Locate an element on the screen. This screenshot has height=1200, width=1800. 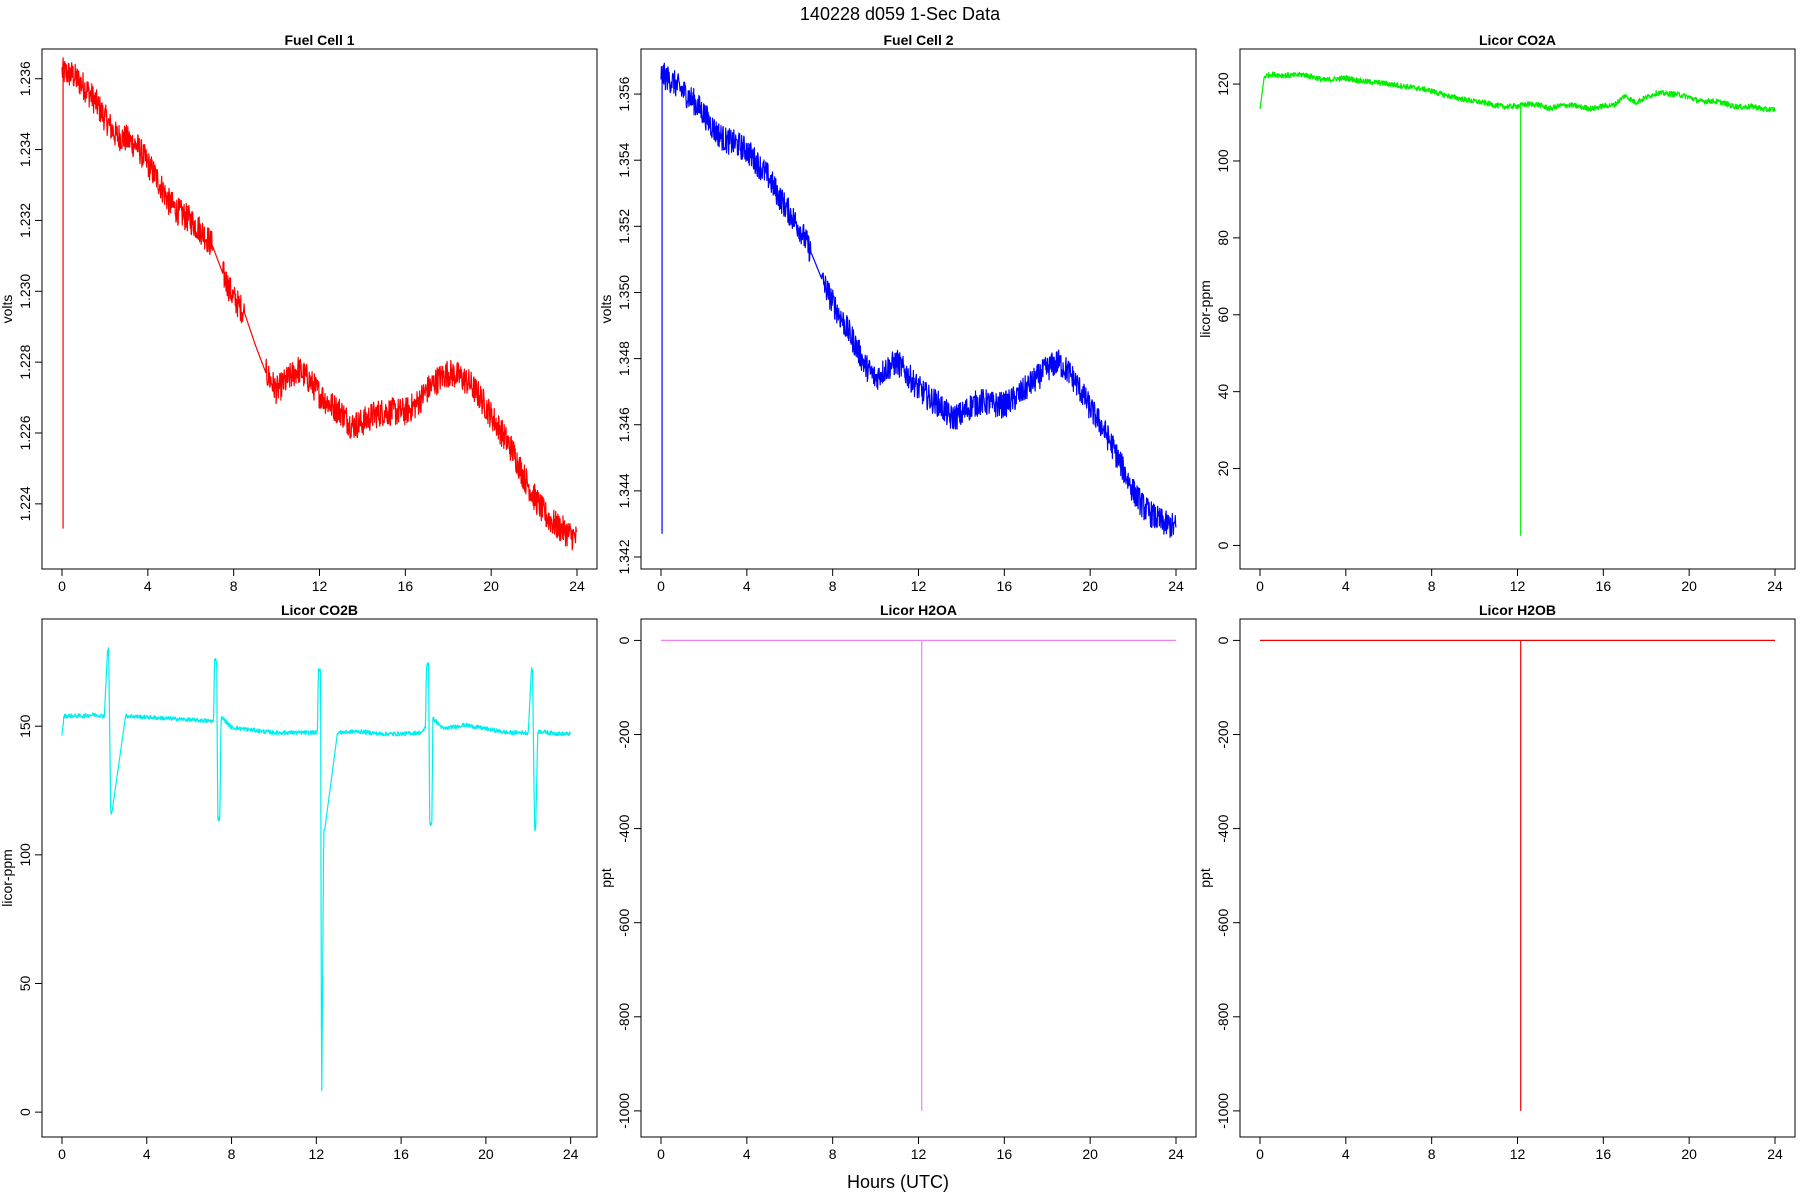
y-tick-label: 1.352 is located at coordinates (624, 226).